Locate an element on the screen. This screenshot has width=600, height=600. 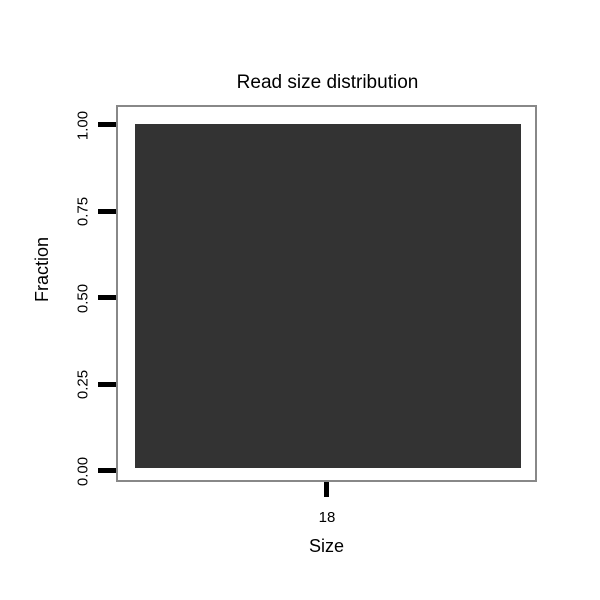
xtick-label-18: 18 is located at coordinates (327, 517).